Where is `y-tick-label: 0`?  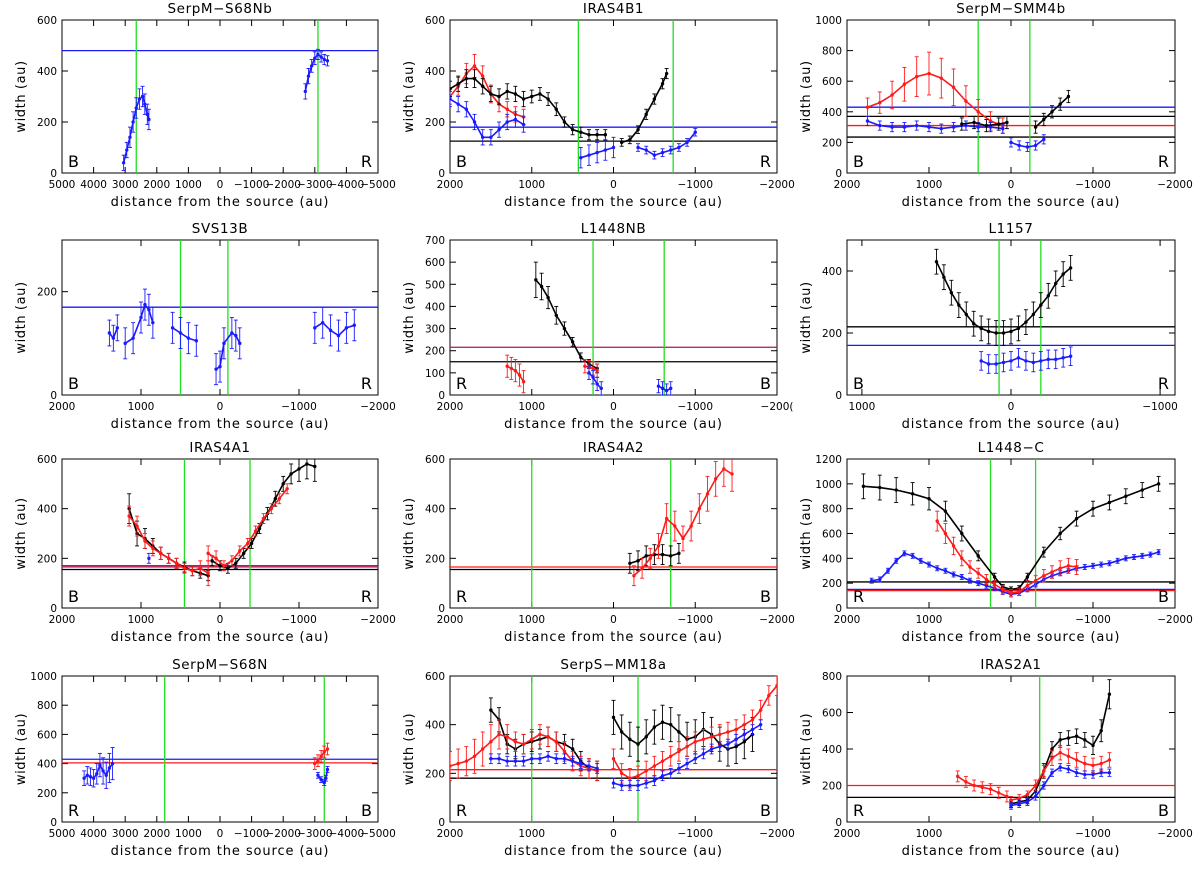
y-tick-label: 0 is located at coordinates (838, 396).